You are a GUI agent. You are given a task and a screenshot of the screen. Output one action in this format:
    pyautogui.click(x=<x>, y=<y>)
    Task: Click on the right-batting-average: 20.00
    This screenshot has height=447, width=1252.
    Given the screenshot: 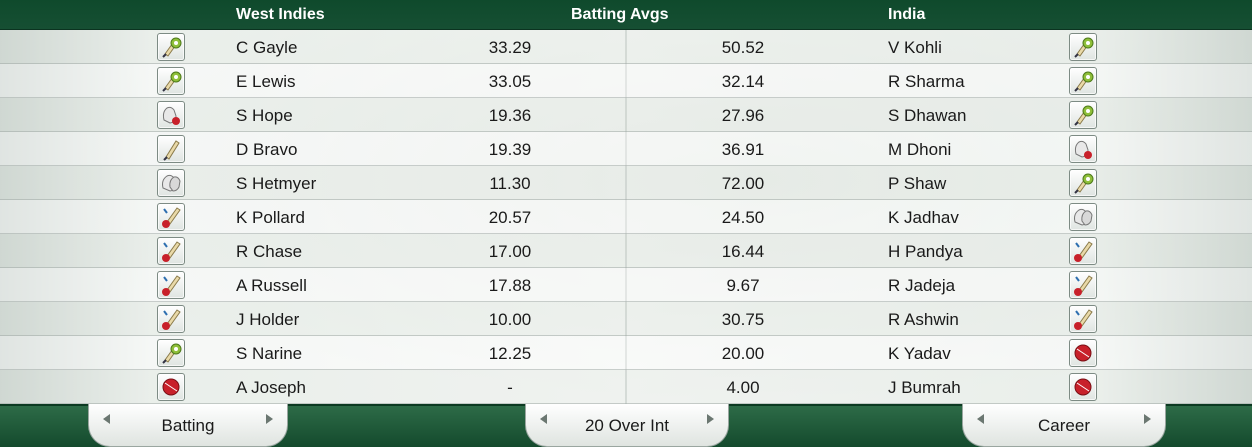 What is the action you would take?
    pyautogui.click(x=743, y=353)
    